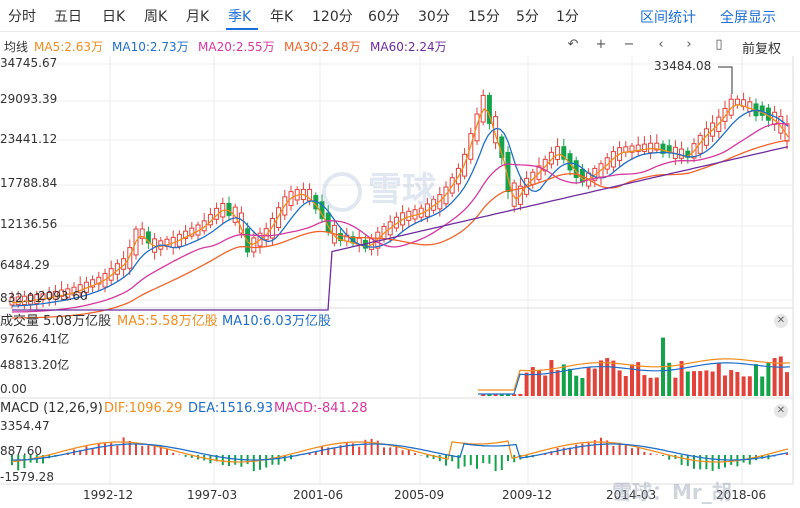 This screenshot has height=508, width=800. I want to click on volume-axis-label: 48813.20亿, so click(35, 365).